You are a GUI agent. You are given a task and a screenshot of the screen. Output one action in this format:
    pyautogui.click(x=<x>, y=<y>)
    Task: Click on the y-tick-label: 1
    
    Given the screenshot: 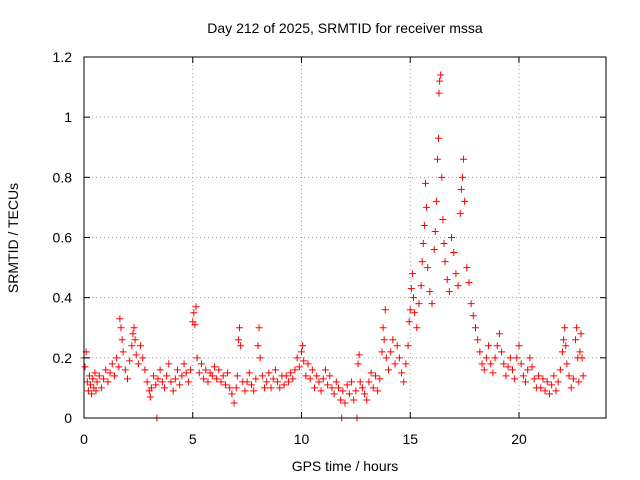 What is the action you would take?
    pyautogui.click(x=68, y=117)
    